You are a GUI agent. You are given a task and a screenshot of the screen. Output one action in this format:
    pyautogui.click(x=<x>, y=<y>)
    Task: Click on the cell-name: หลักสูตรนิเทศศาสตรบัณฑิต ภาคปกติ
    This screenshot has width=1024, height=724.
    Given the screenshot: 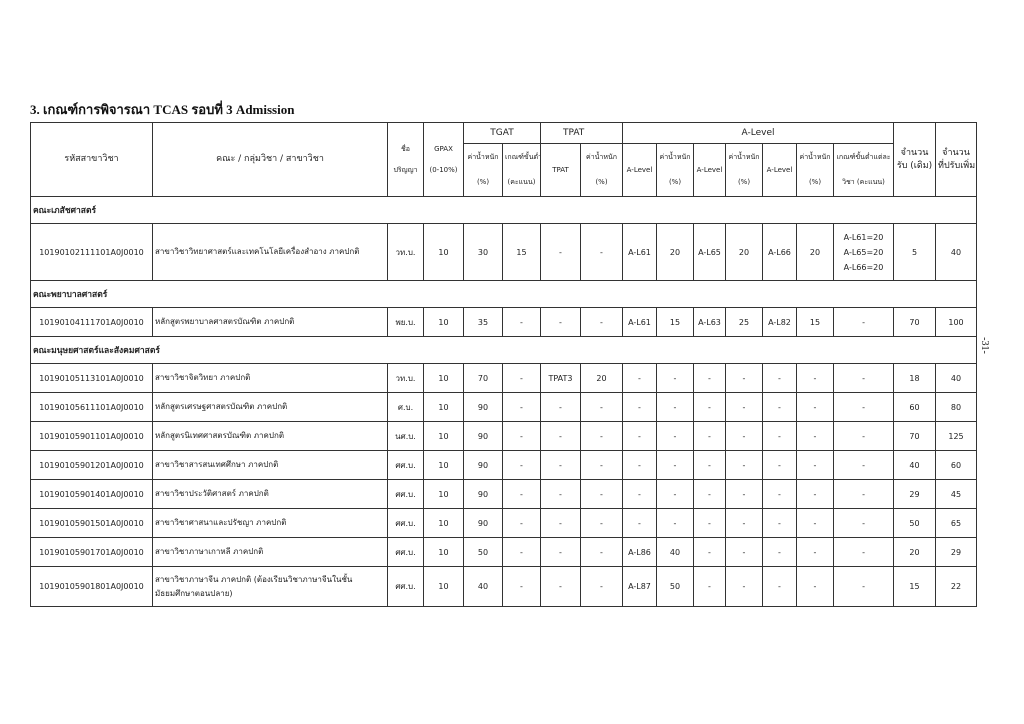 What is the action you would take?
    pyautogui.click(x=270, y=436)
    